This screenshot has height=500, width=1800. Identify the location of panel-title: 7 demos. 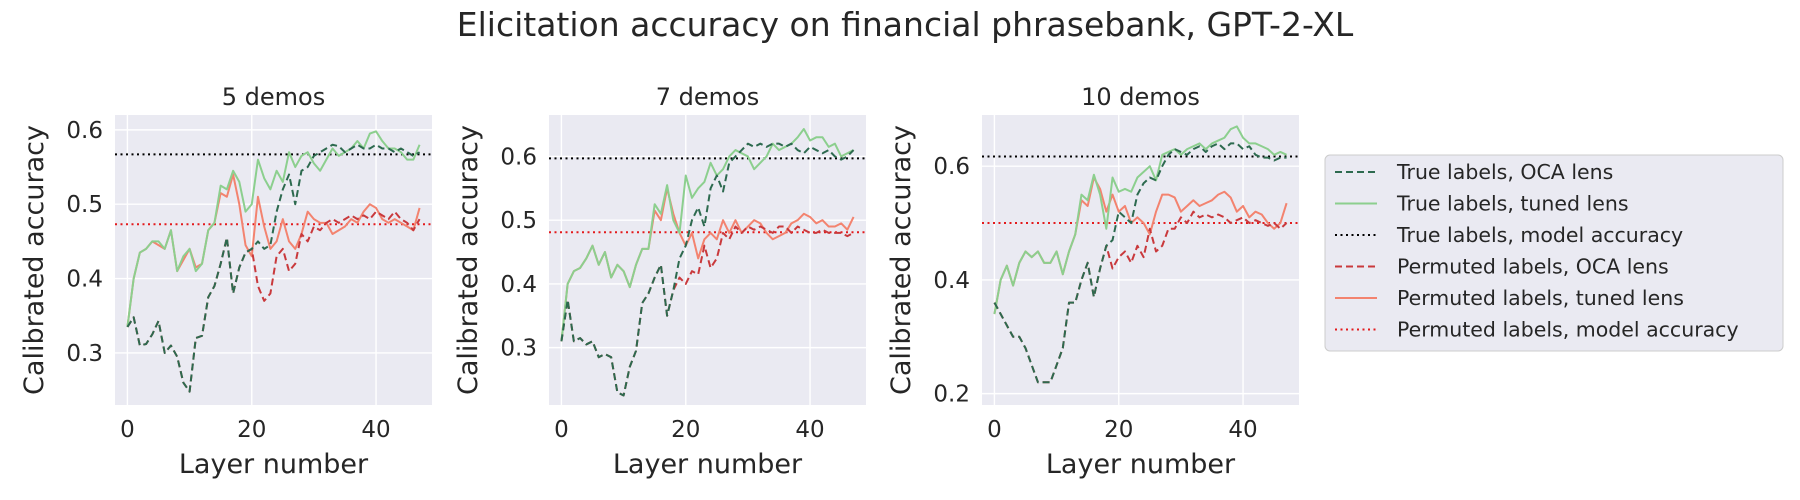
(707, 97).